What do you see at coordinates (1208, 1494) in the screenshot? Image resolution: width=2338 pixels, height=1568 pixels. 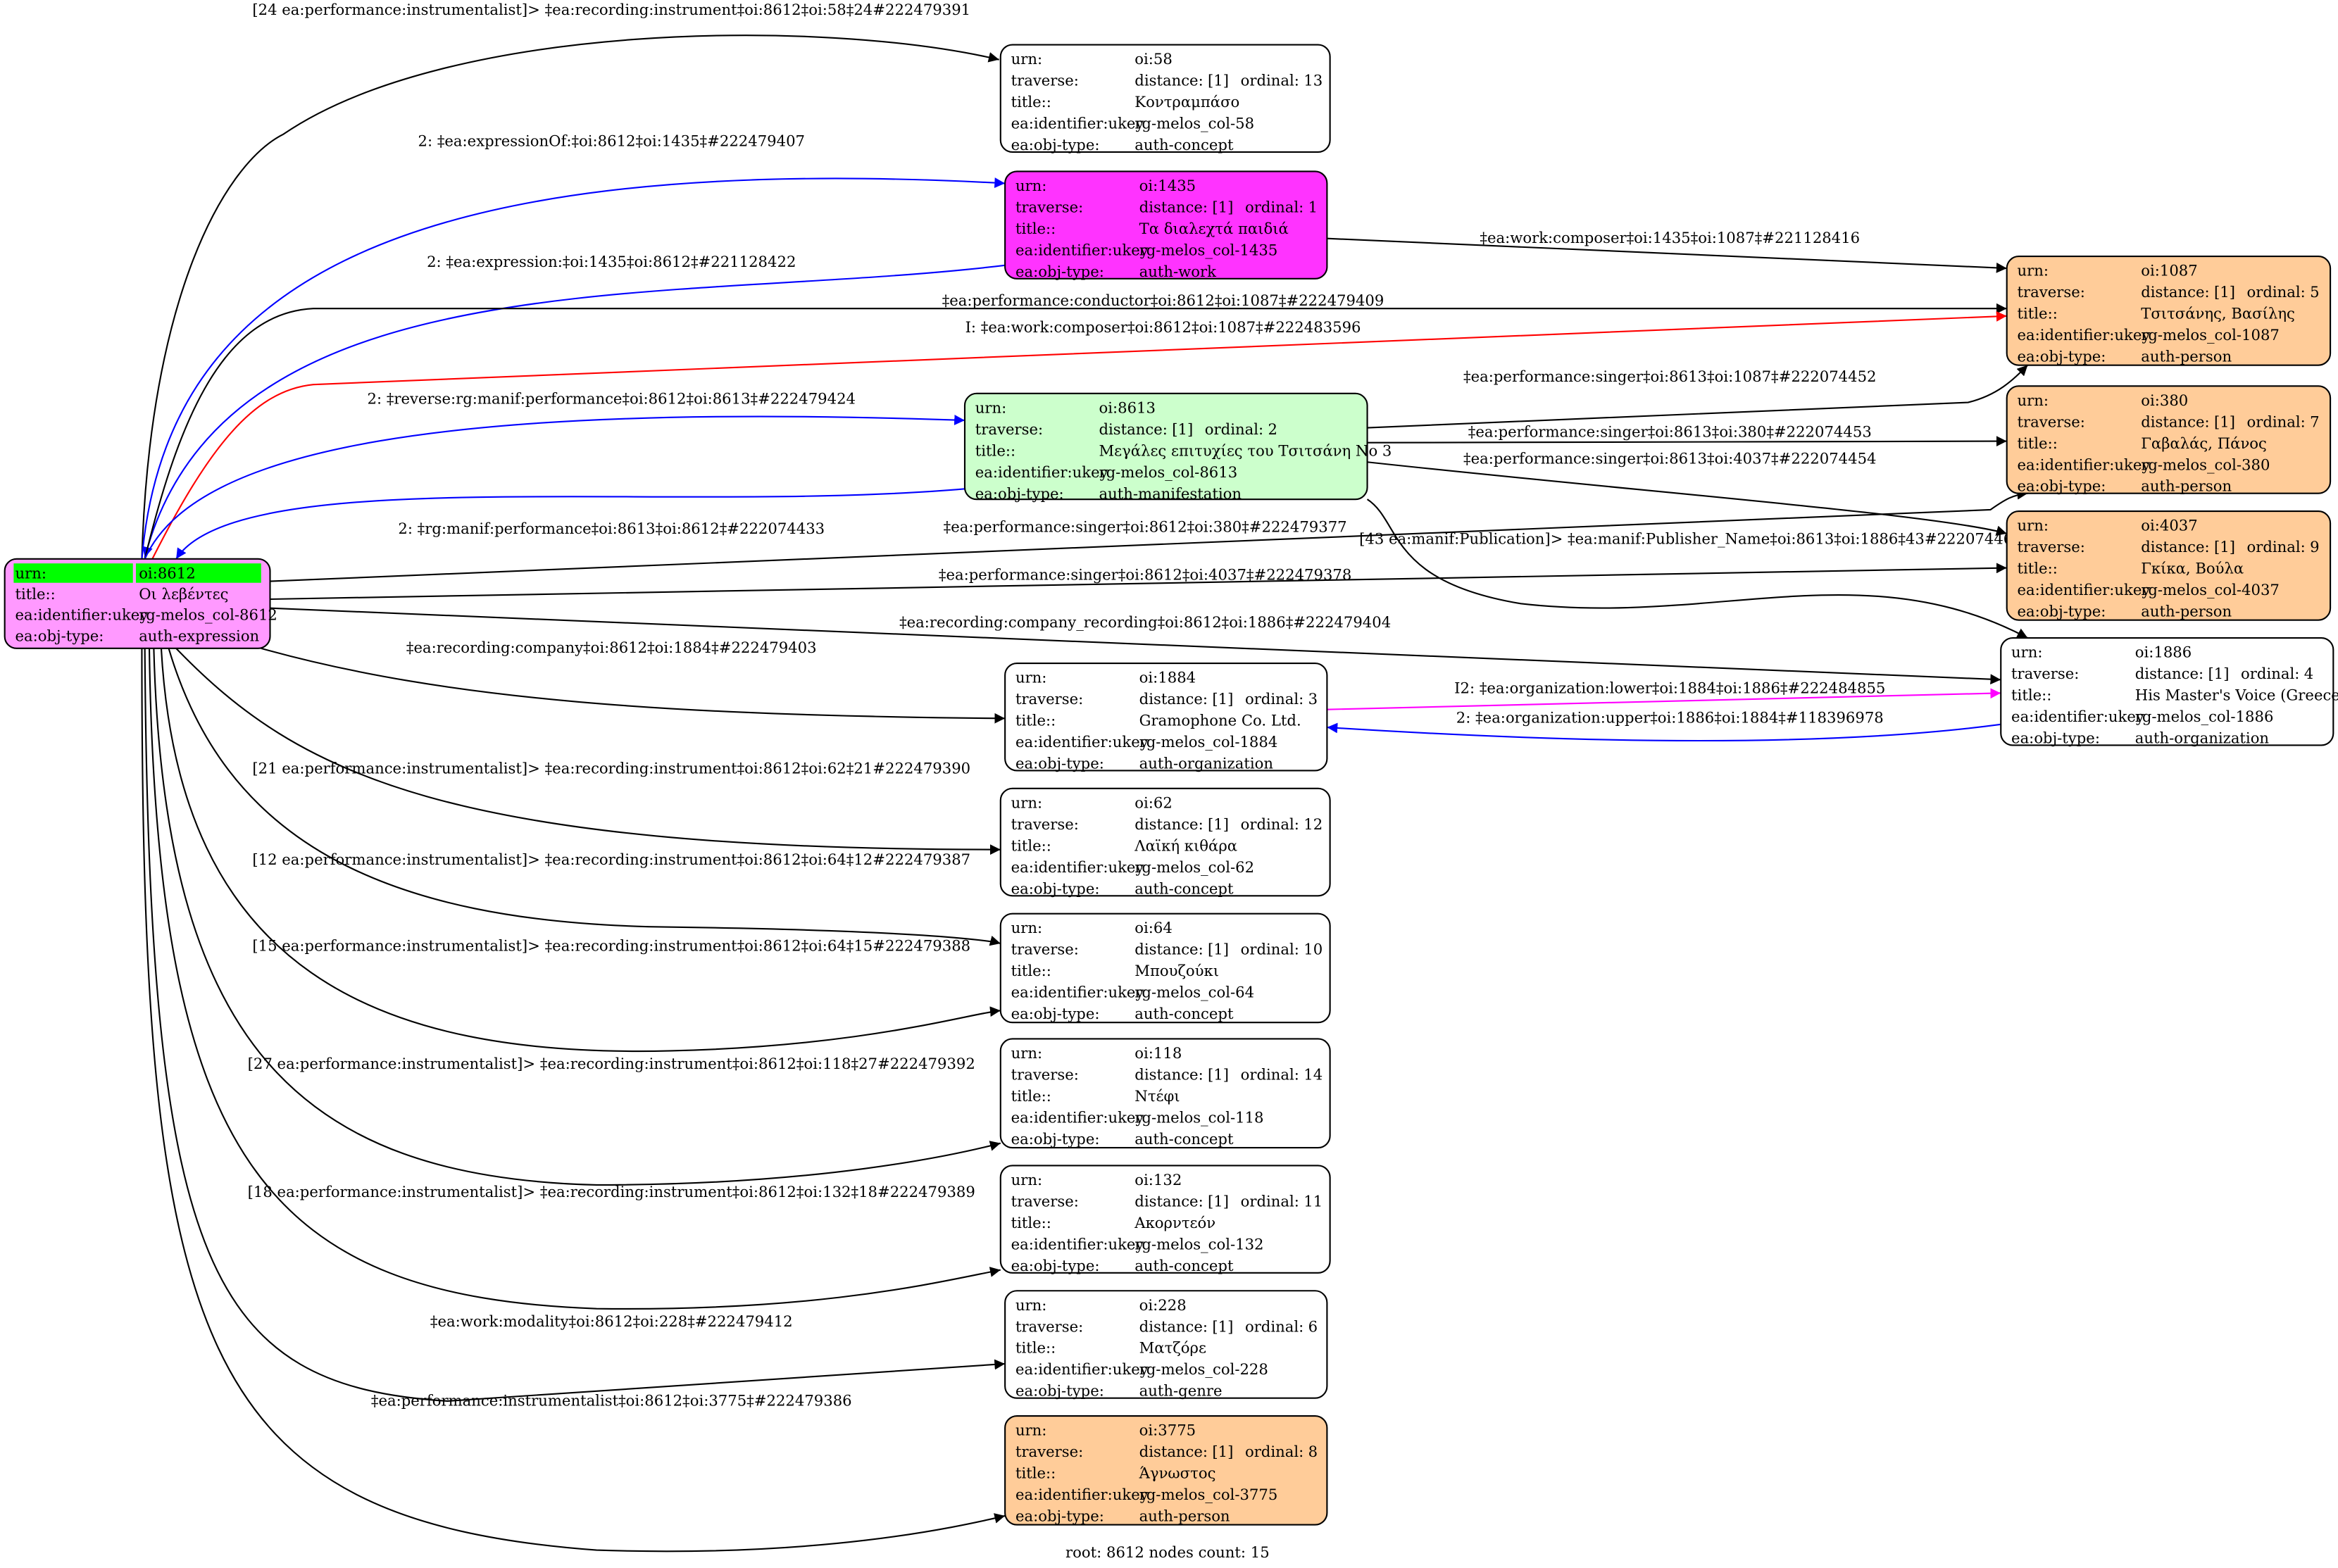 I see `field-value-ukey: rg-melos_col-3775` at bounding box center [1208, 1494].